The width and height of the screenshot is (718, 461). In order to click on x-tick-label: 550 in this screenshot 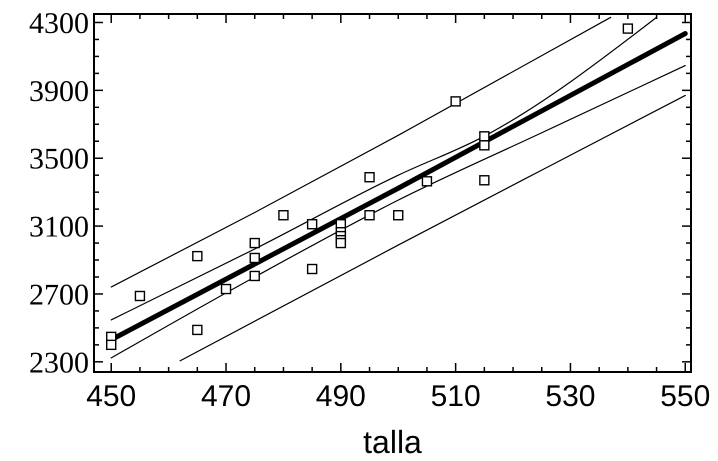, I will do `click(685, 396)`.